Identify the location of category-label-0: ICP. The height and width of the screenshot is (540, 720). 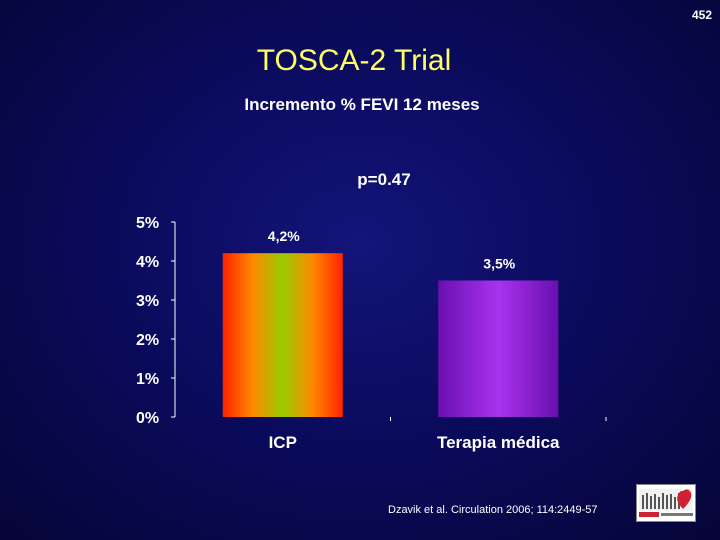
(283, 442).